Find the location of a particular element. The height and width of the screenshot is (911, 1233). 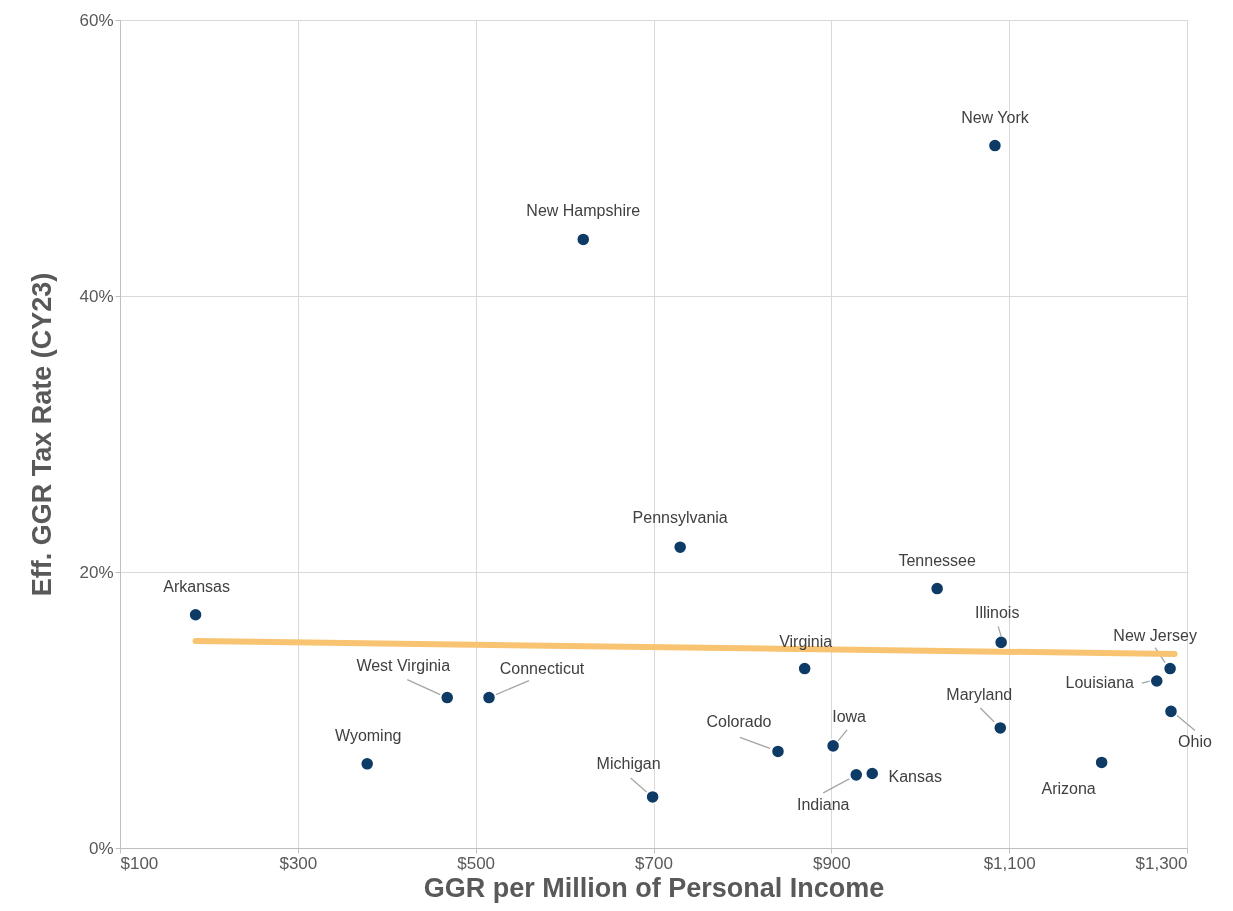

x-tick-label: $500 is located at coordinates (476, 863).